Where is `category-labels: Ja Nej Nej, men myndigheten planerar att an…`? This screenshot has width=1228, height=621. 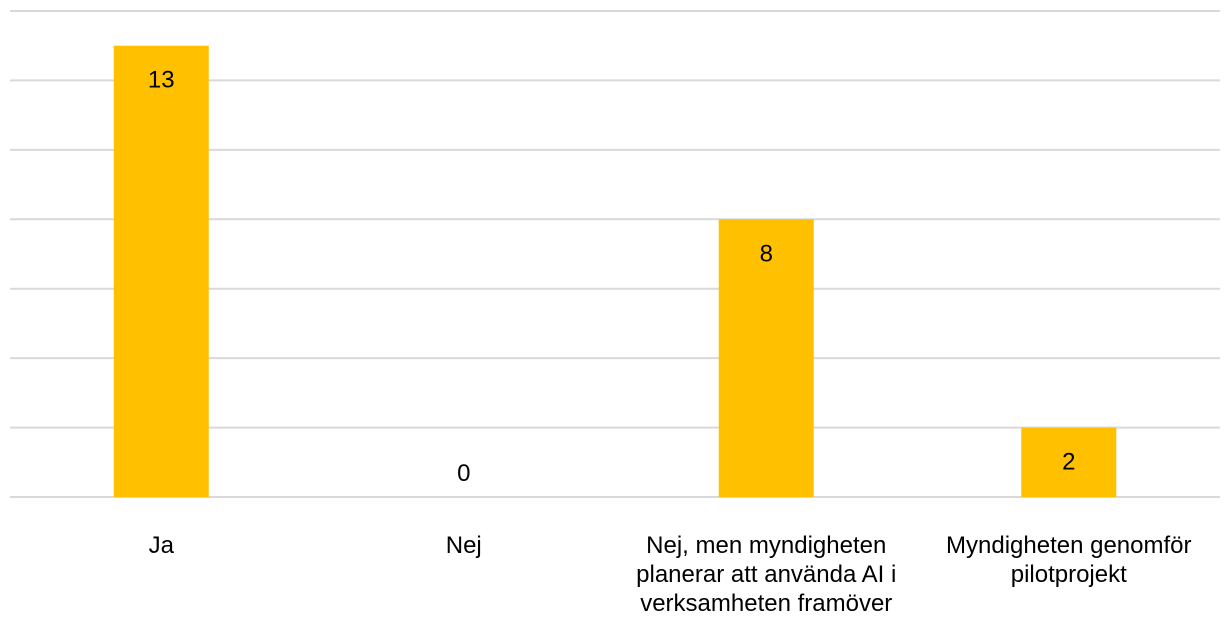
category-labels: Ja Nej Nej, men myndigheten planerar att an… is located at coordinates (670, 574).